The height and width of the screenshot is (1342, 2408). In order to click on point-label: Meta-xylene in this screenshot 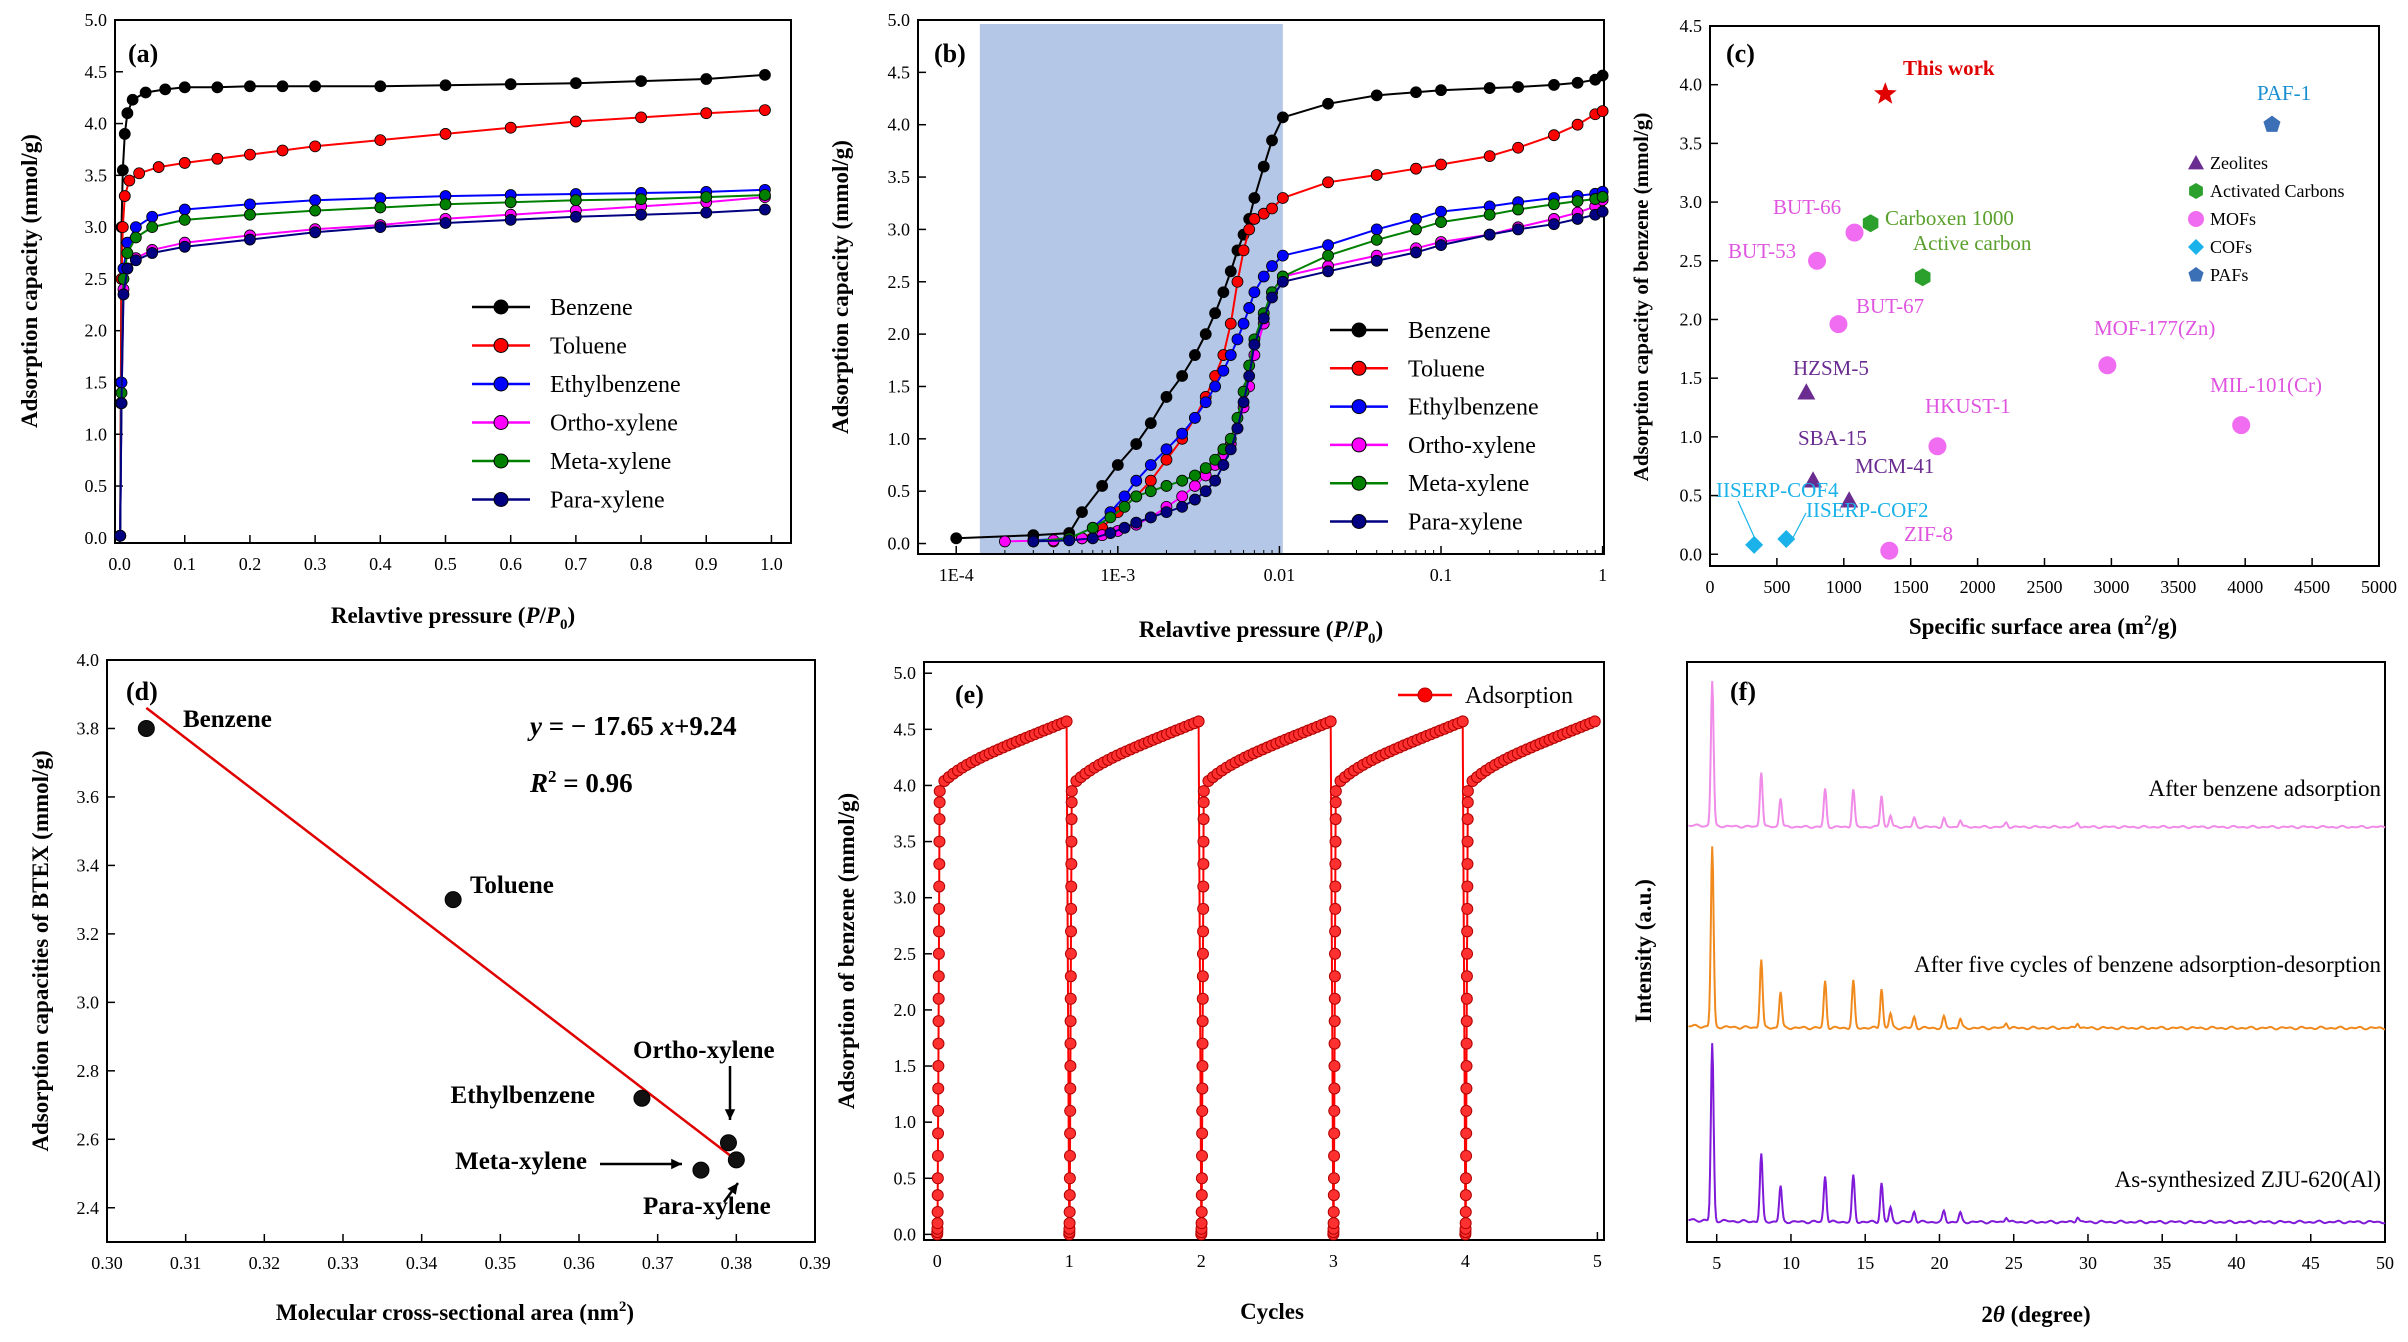, I will do `click(521, 1161)`.